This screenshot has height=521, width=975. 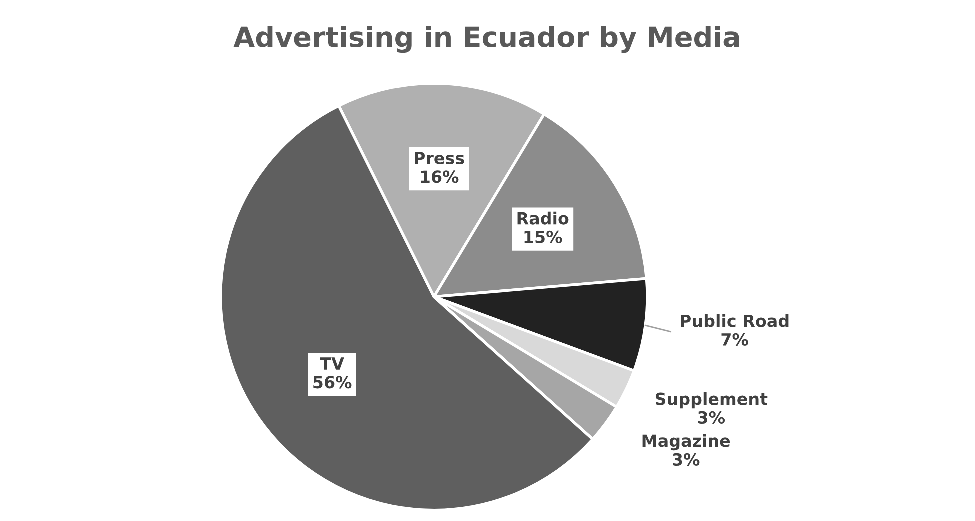 What do you see at coordinates (487, 40) in the screenshot?
I see `chart-title: Advertising in Ecuador by Media` at bounding box center [487, 40].